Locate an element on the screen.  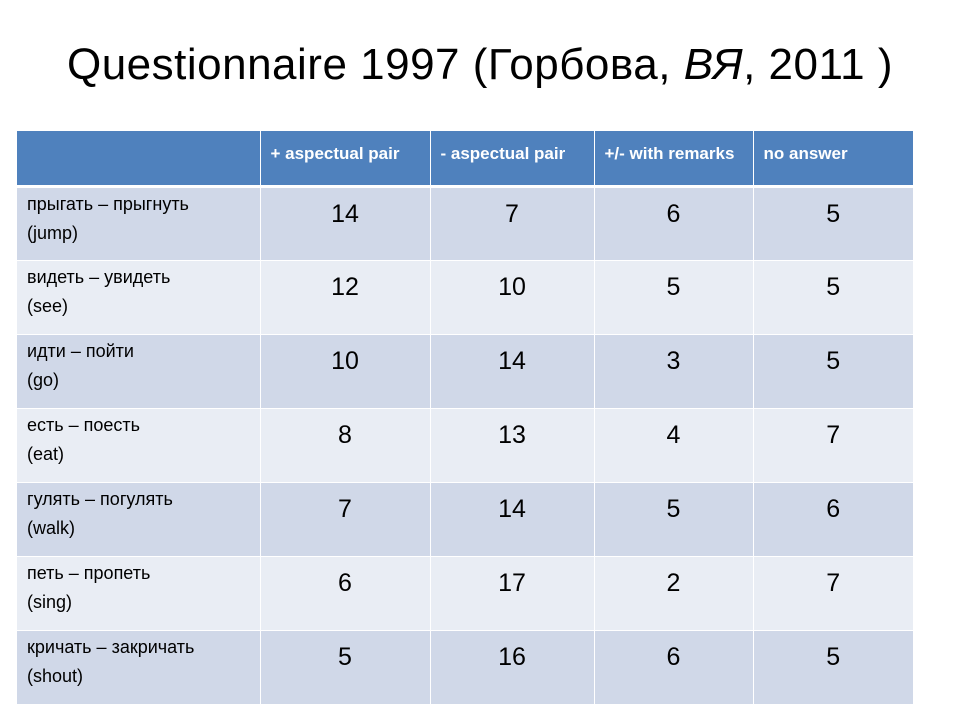
table-row: гулять – погулять (walk) 7 14 5 6 is located at coordinates (465, 519).